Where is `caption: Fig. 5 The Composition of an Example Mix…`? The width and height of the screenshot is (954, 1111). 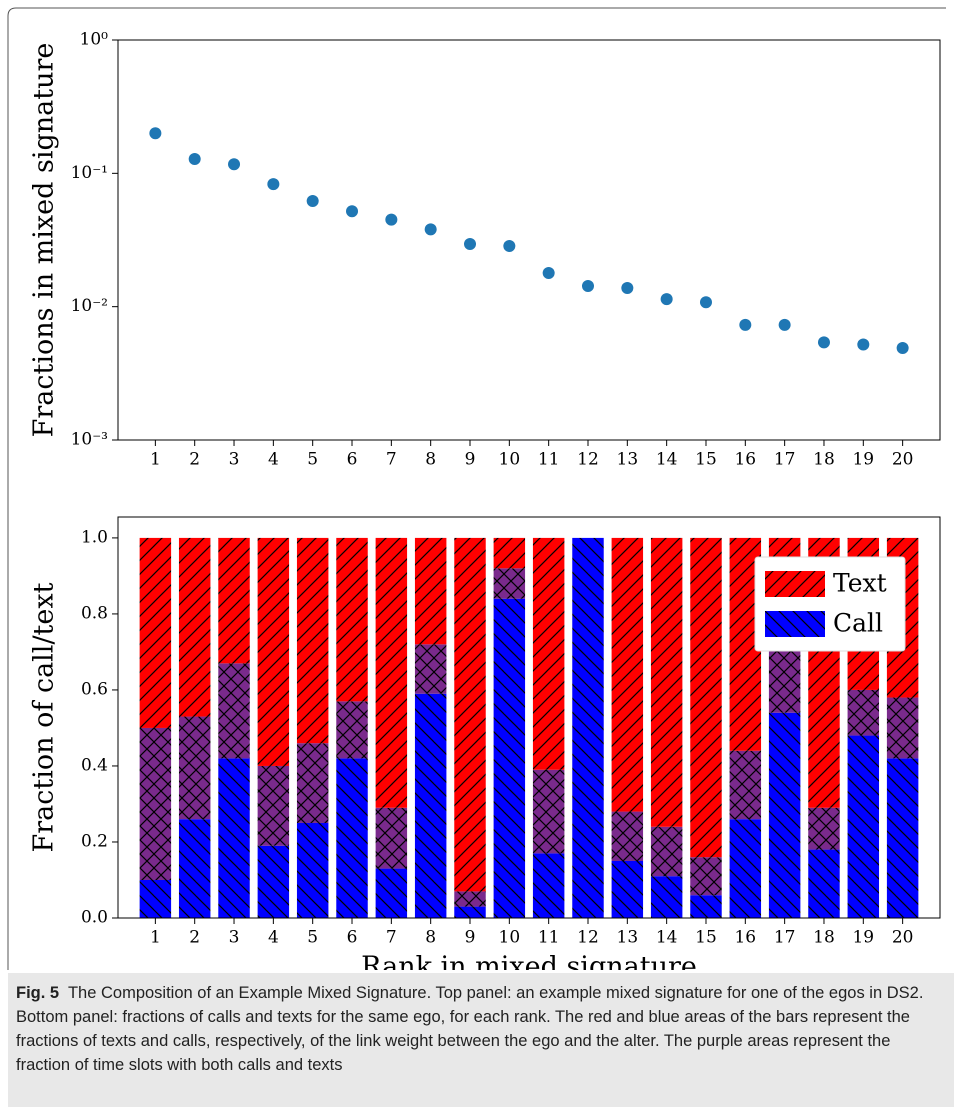
caption: Fig. 5 The Composition of an Example Mix… is located at coordinates (481, 1040).